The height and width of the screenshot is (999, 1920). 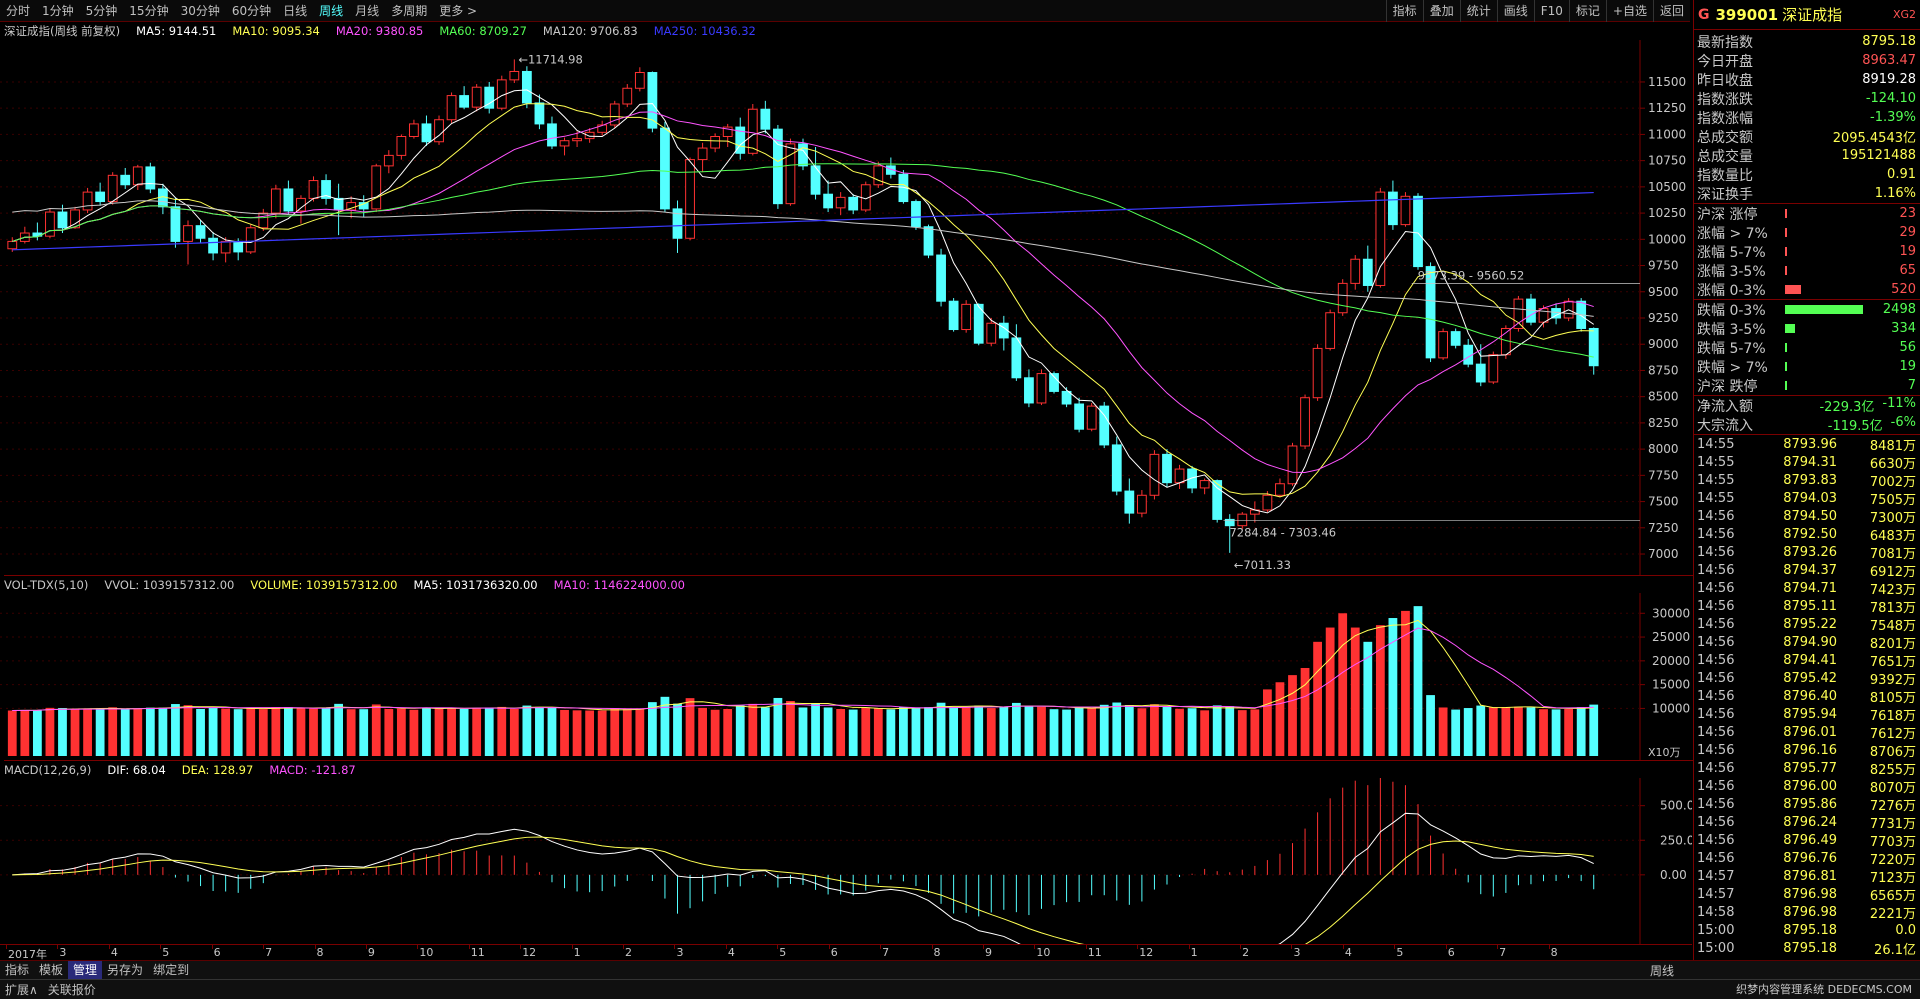 What do you see at coordinates (125, 970) in the screenshot?
I see `bottom-tab-3: 另存为` at bounding box center [125, 970].